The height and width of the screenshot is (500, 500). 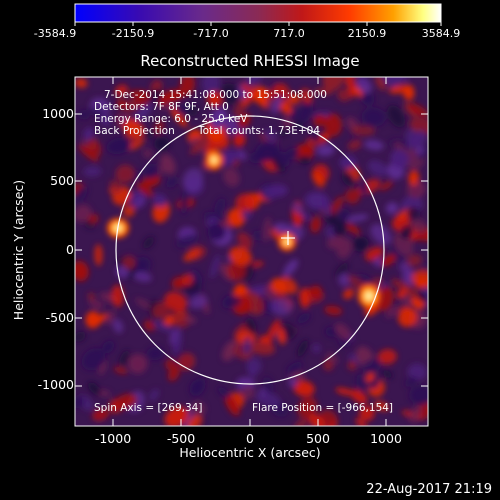 What do you see at coordinates (134, 131) in the screenshot?
I see `method-info: Back Projection` at bounding box center [134, 131].